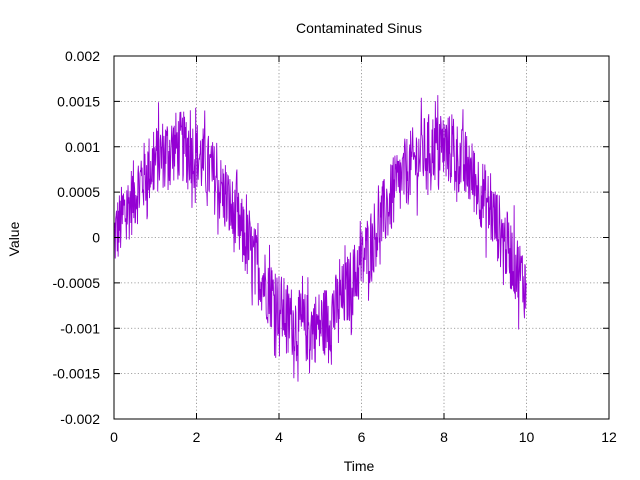  What do you see at coordinates (279, 437) in the screenshot?
I see `x-tick-label: 4` at bounding box center [279, 437].